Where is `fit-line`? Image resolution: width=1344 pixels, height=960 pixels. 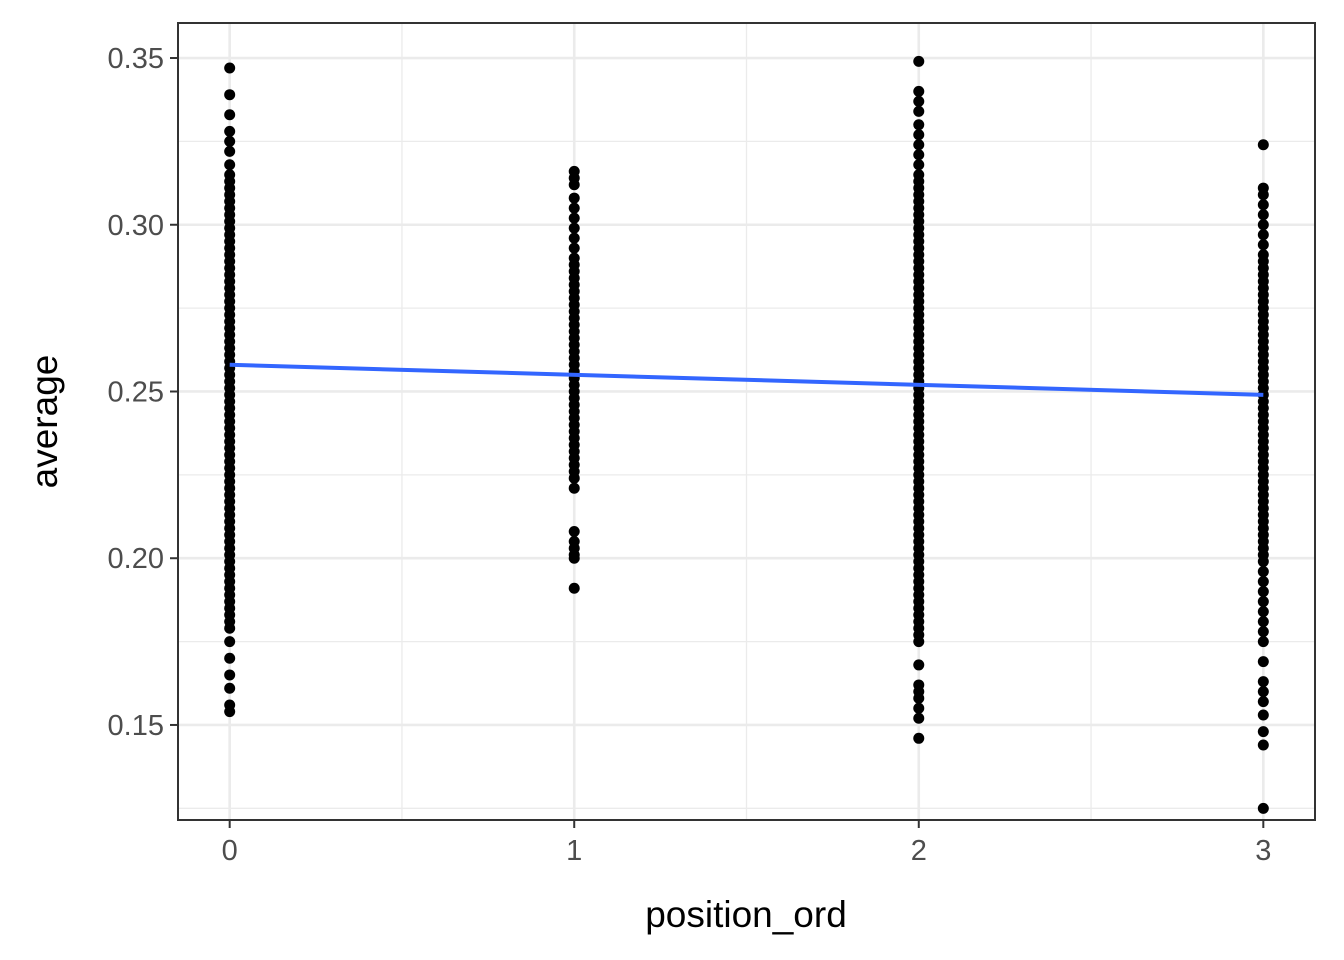
fit-line is located at coordinates (746, 379).